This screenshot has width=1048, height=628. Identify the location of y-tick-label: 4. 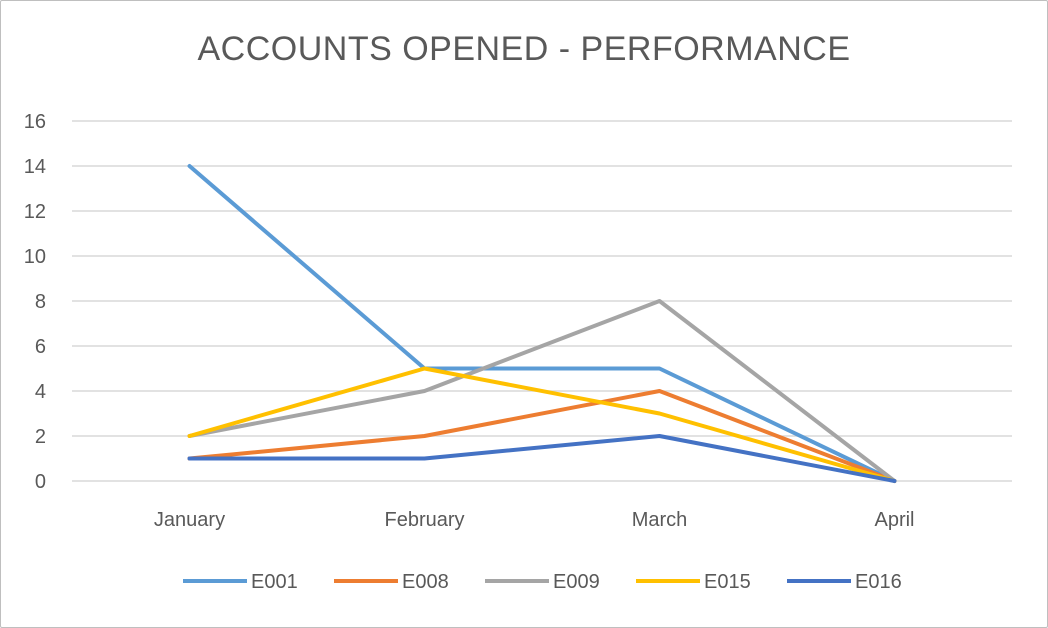
(40, 392).